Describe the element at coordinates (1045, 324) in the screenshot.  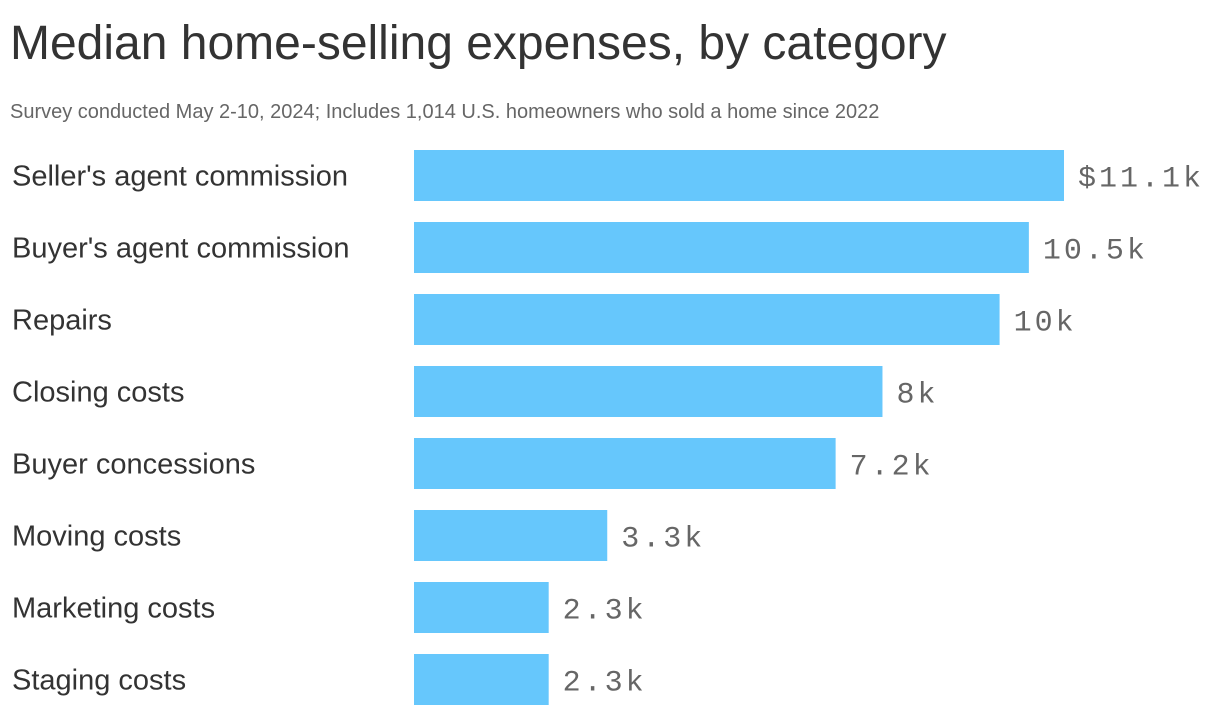
I see `value-label-repairs: 10k` at that location.